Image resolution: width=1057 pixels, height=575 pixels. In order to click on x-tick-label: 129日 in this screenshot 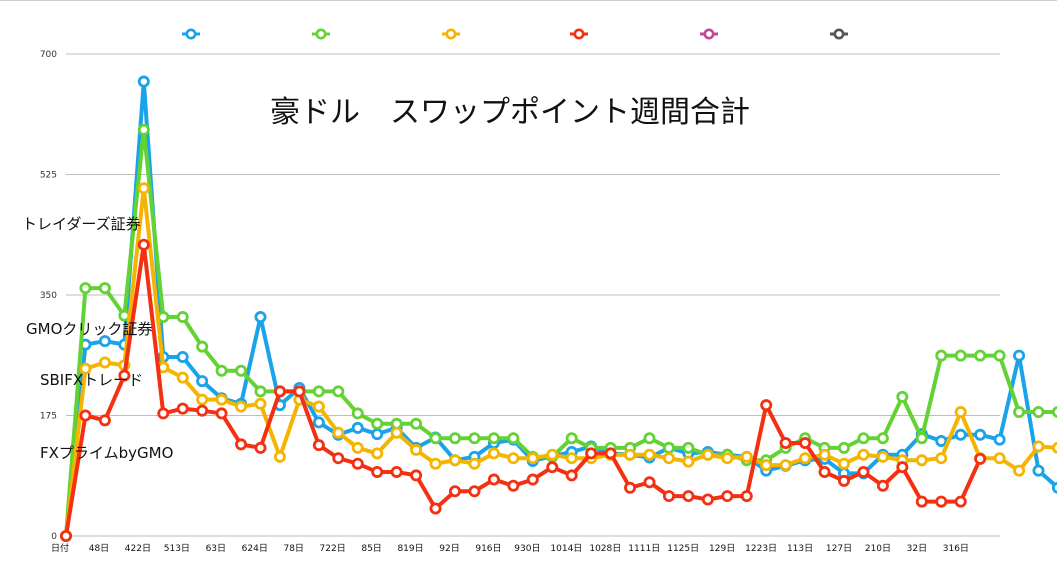, I will do `click(722, 548)`.